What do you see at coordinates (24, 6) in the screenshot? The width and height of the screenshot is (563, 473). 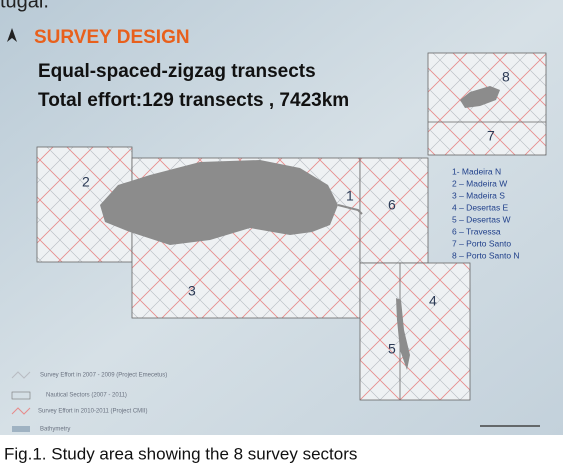 I see `top-text: tugal.` at bounding box center [24, 6].